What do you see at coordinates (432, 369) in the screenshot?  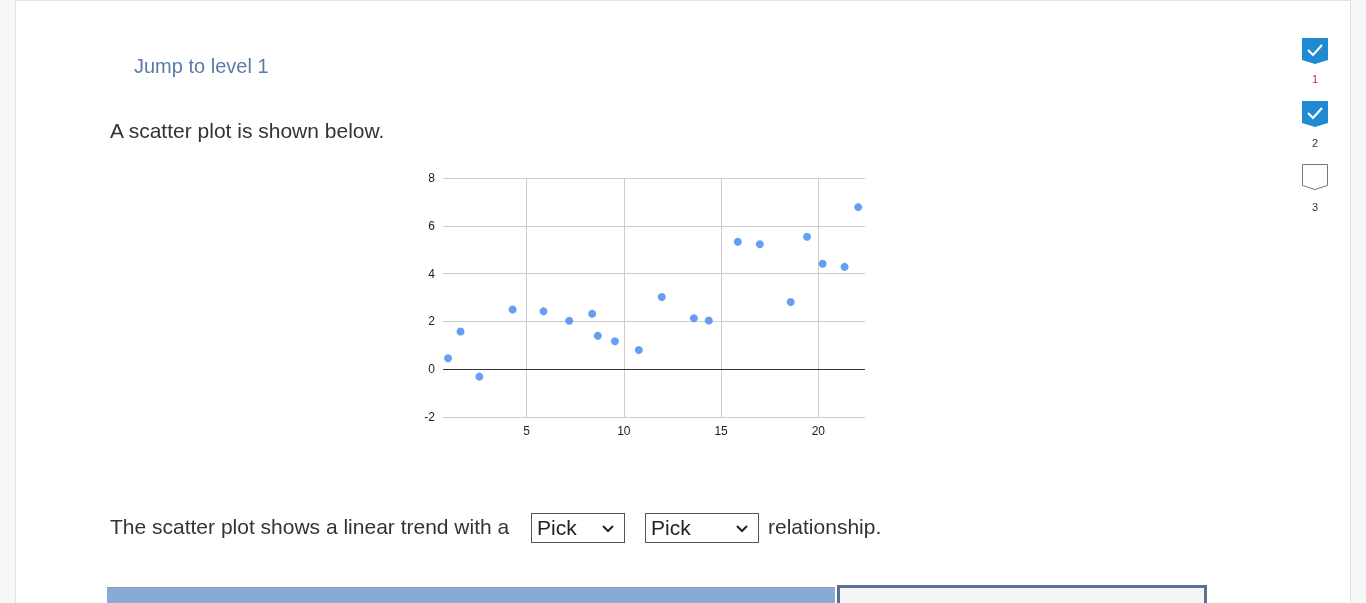 I see `y-tick-label: 0` at bounding box center [432, 369].